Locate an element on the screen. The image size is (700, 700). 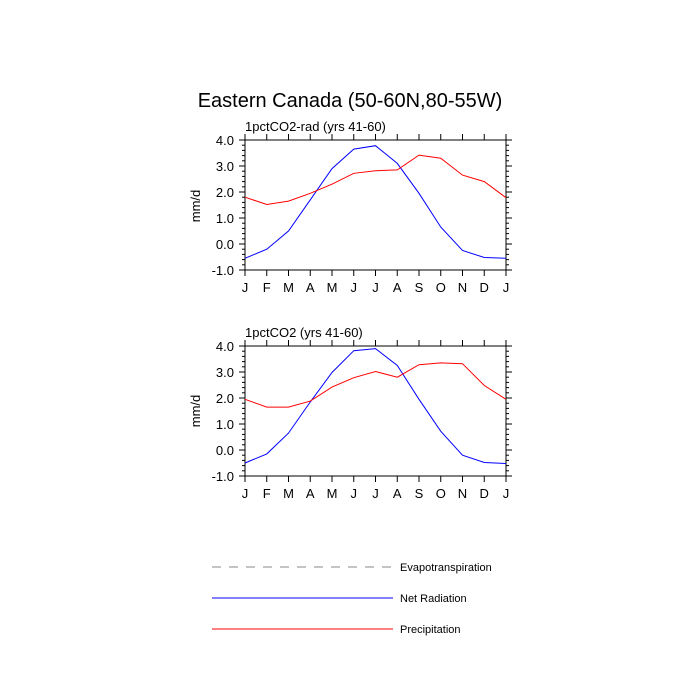
chart-title: Eastern Canada (50-60N,80-55W) is located at coordinates (350, 101).